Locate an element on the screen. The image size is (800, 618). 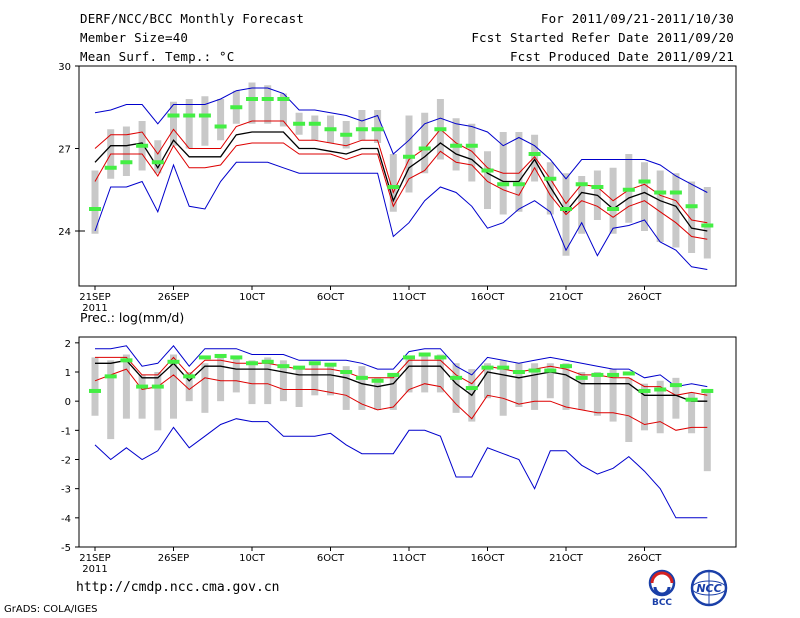
prec-xtick-label: 10CT is located at coordinates (252, 558).